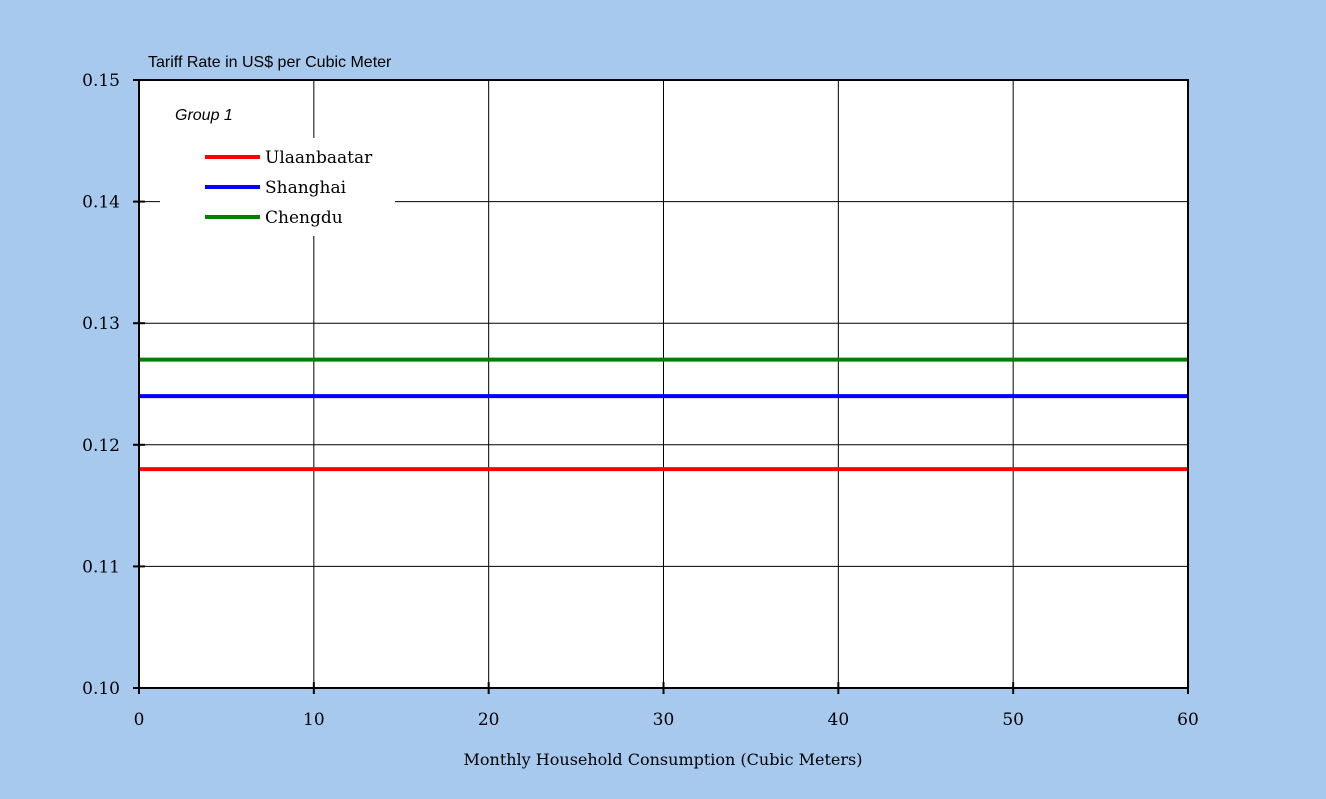  Describe the element at coordinates (101, 324) in the screenshot. I see `y-tick-label: 0.13` at that location.